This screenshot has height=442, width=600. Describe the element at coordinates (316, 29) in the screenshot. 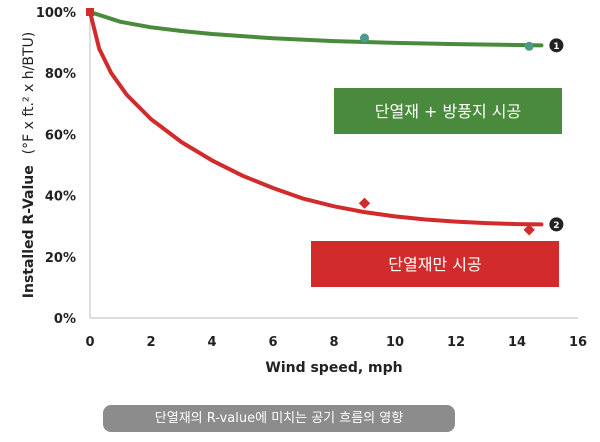

I see `series-1-curve` at that location.